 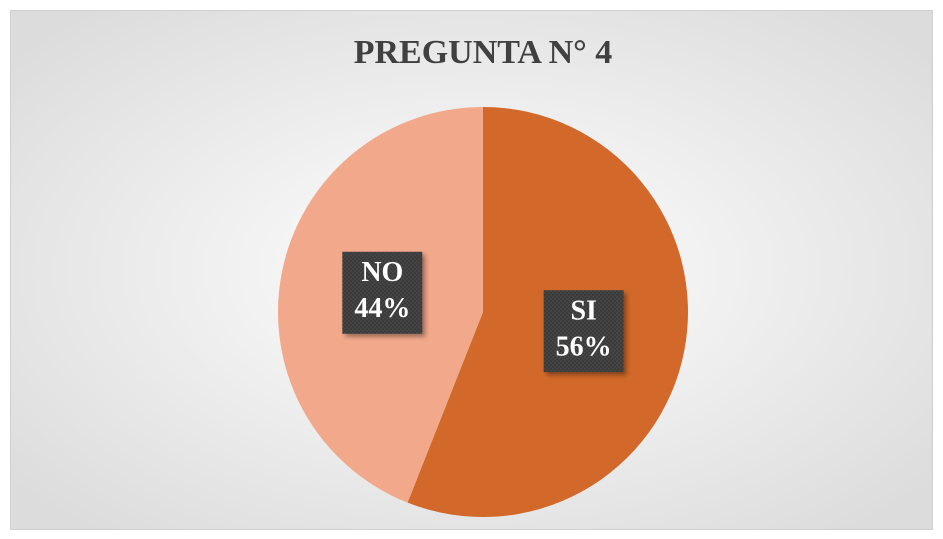 I want to click on chart-title: PREGUNTA N° 4, so click(x=483, y=52).